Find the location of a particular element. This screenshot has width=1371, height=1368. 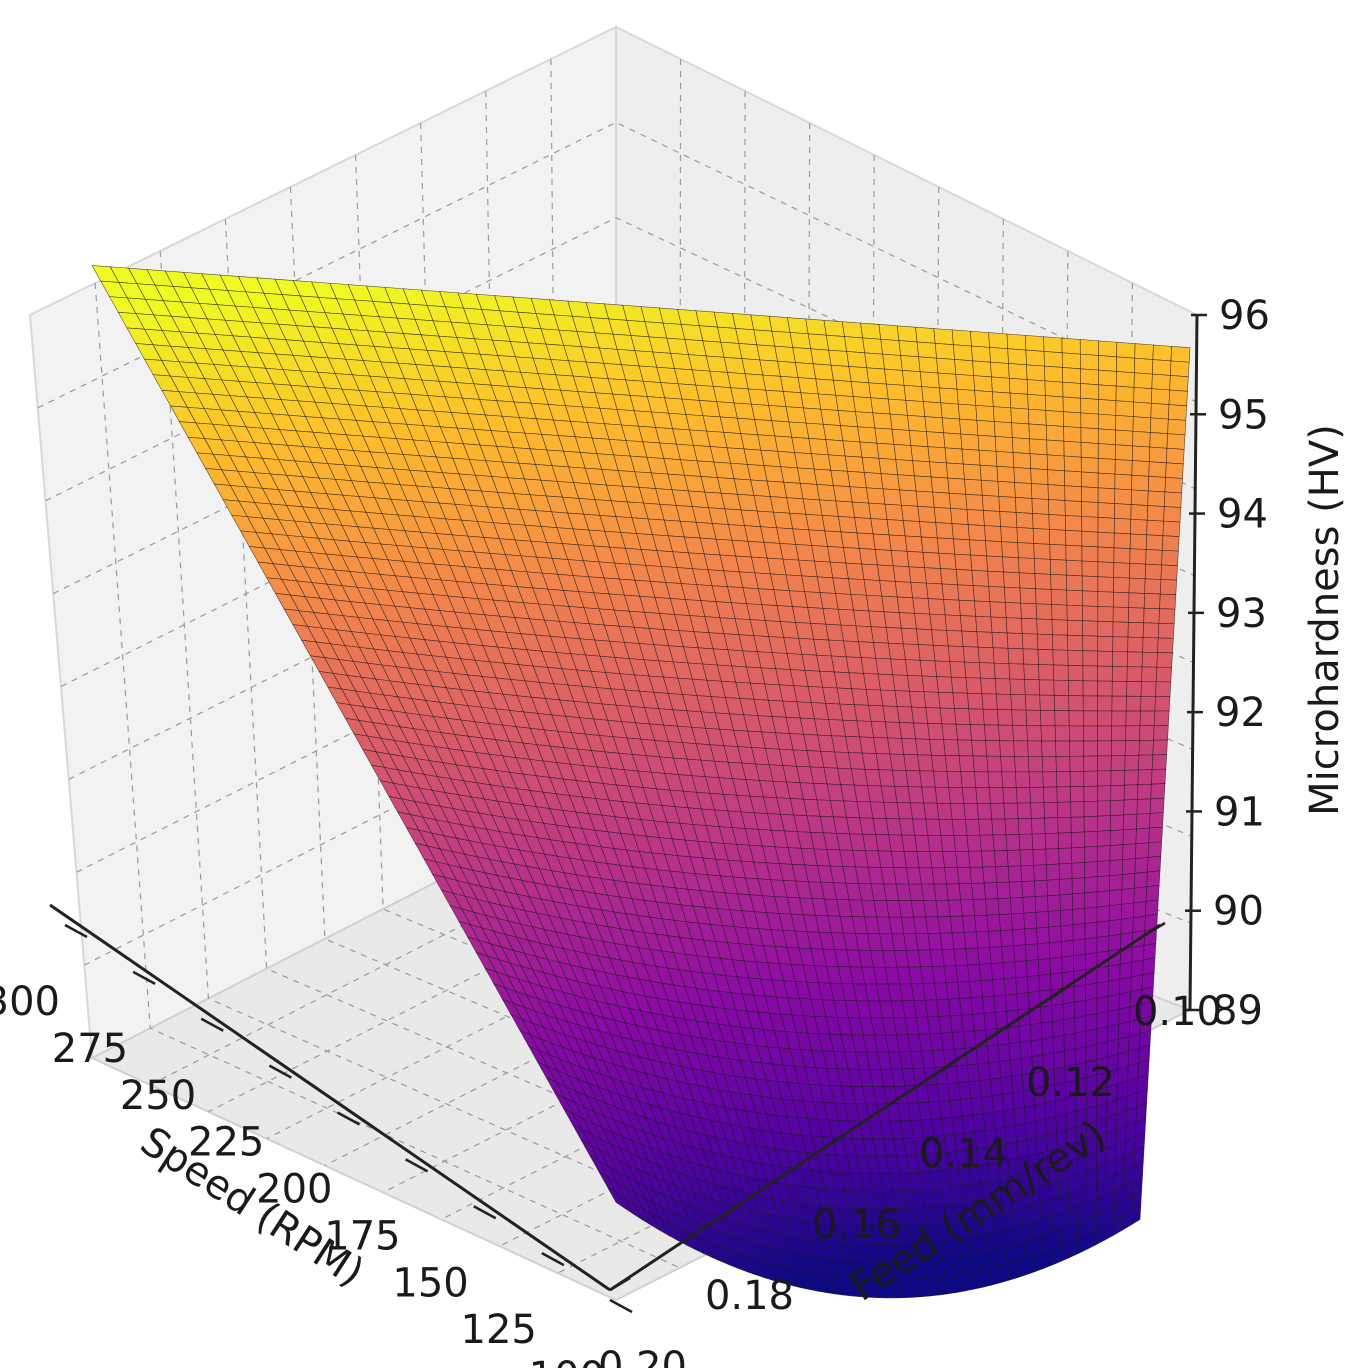

z-axis-line is located at coordinates (1193, 662).